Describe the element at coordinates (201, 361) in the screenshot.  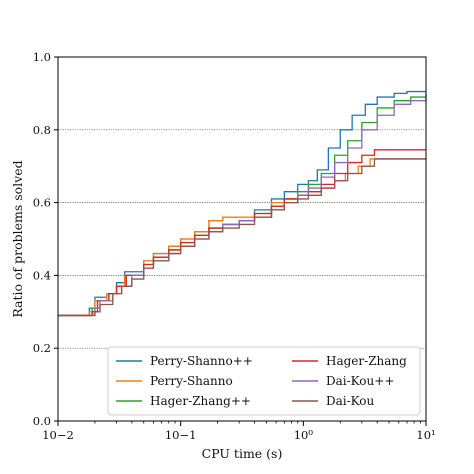
I see `legend-label: Perry-Shanno++` at that location.